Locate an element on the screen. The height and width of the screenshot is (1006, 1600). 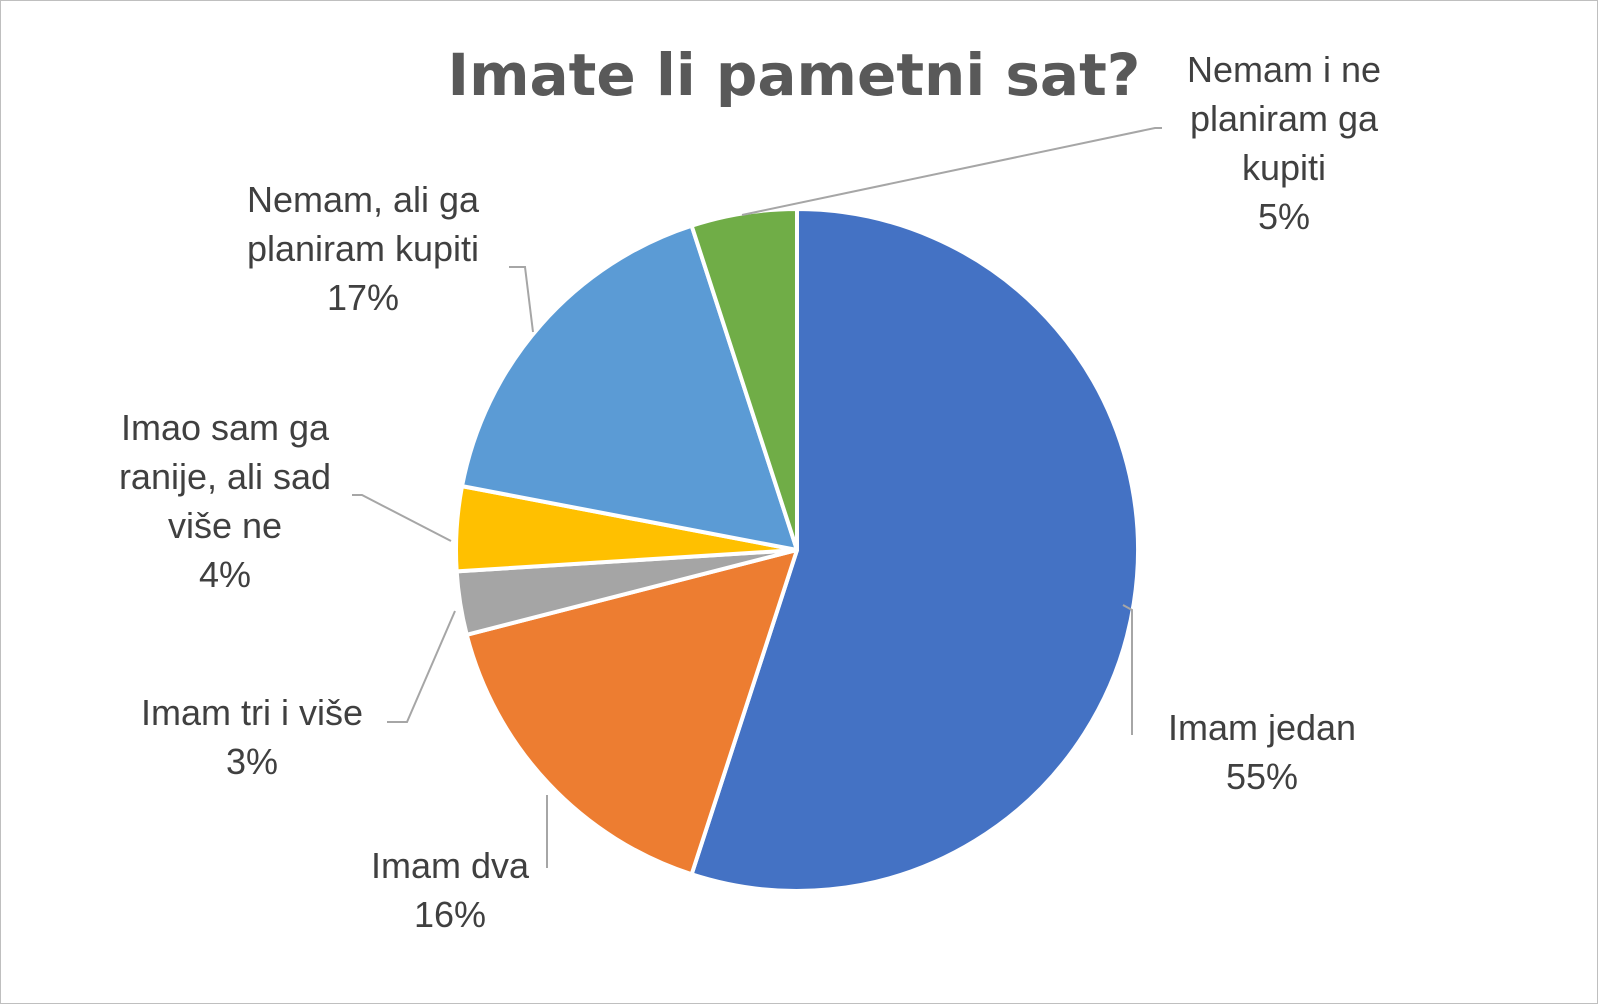
slice-label: Imam dva 16% is located at coordinates (450, 890).